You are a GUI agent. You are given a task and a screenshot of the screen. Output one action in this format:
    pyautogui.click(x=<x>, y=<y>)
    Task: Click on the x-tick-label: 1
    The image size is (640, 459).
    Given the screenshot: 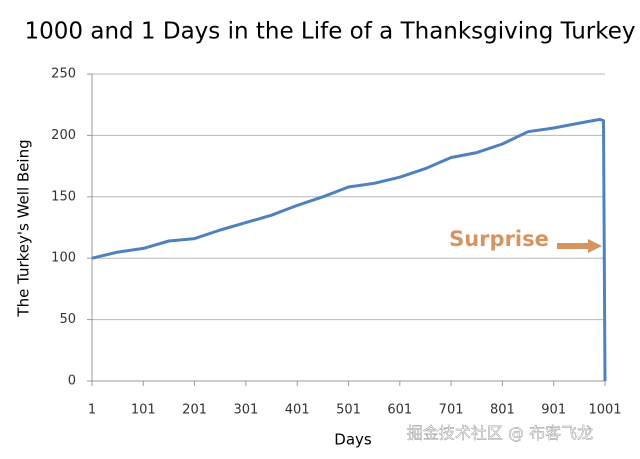 What is the action you would take?
    pyautogui.click(x=92, y=410)
    